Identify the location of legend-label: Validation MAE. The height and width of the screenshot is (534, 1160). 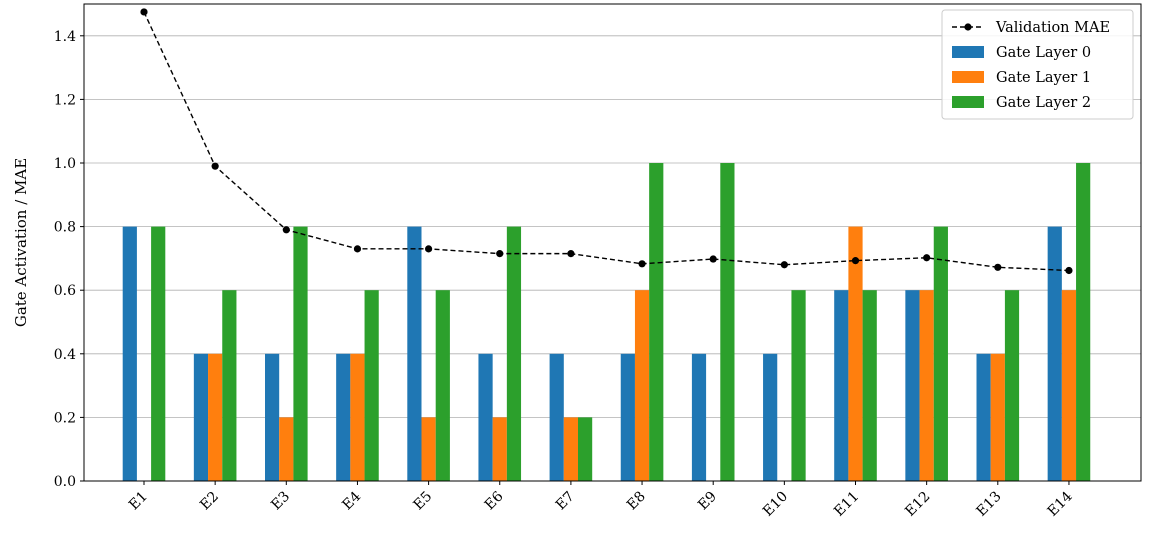
(1052, 28).